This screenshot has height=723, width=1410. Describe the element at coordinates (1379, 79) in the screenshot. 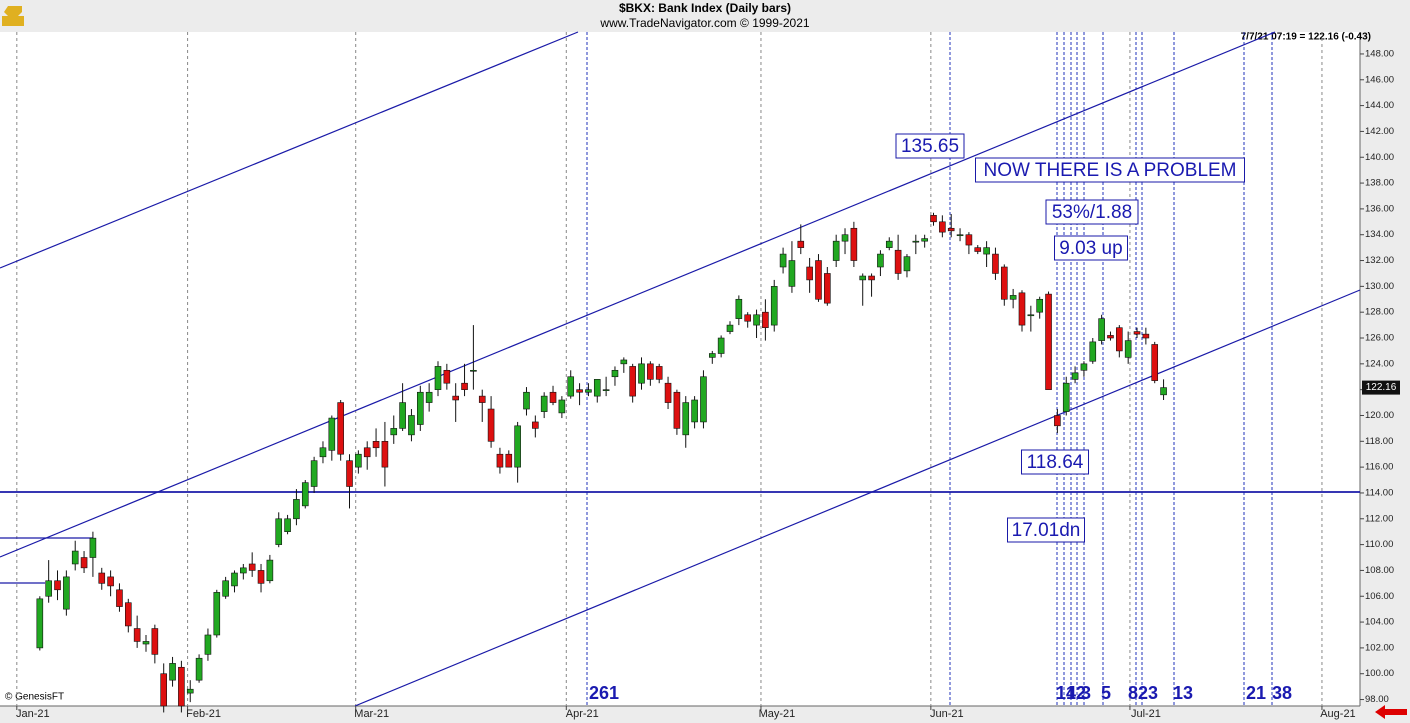

I see `y-tick-label: 146.00` at that location.